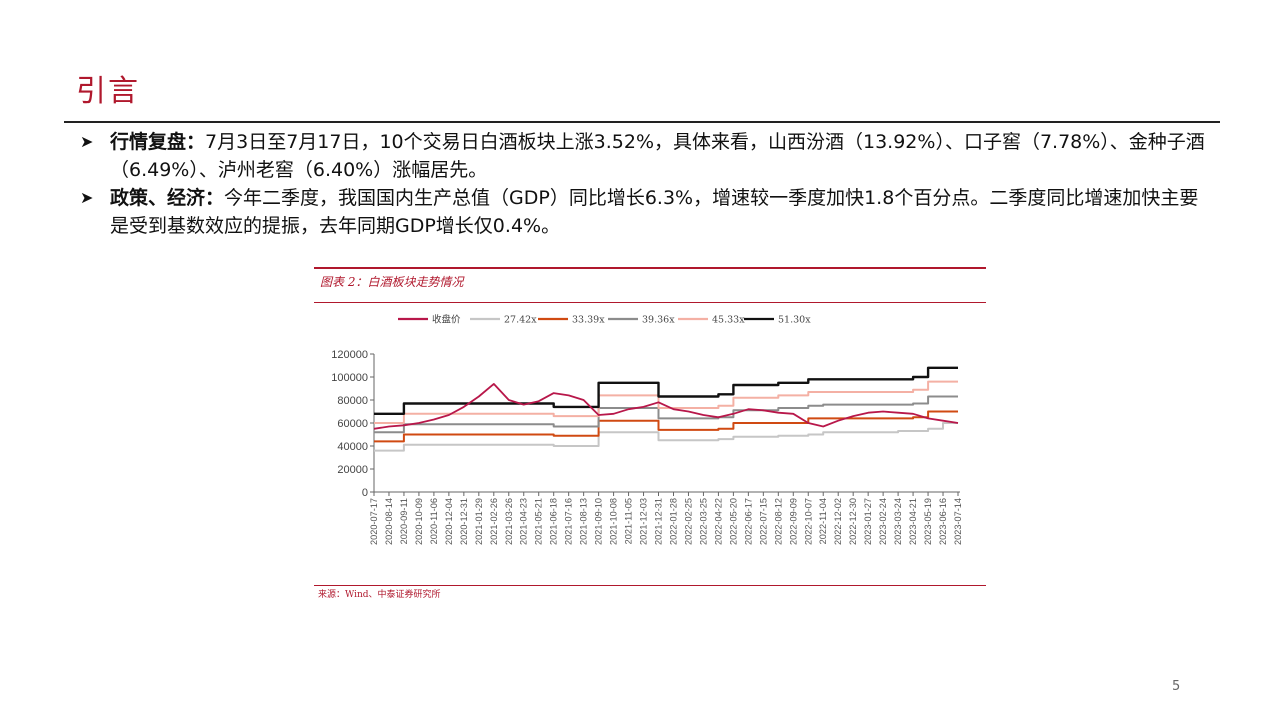 Image resolution: width=1280 pixels, height=720 pixels. What do you see at coordinates (379, 595) in the screenshot?
I see `chart-source: 来源：Wind、中泰证券研究所` at bounding box center [379, 595].